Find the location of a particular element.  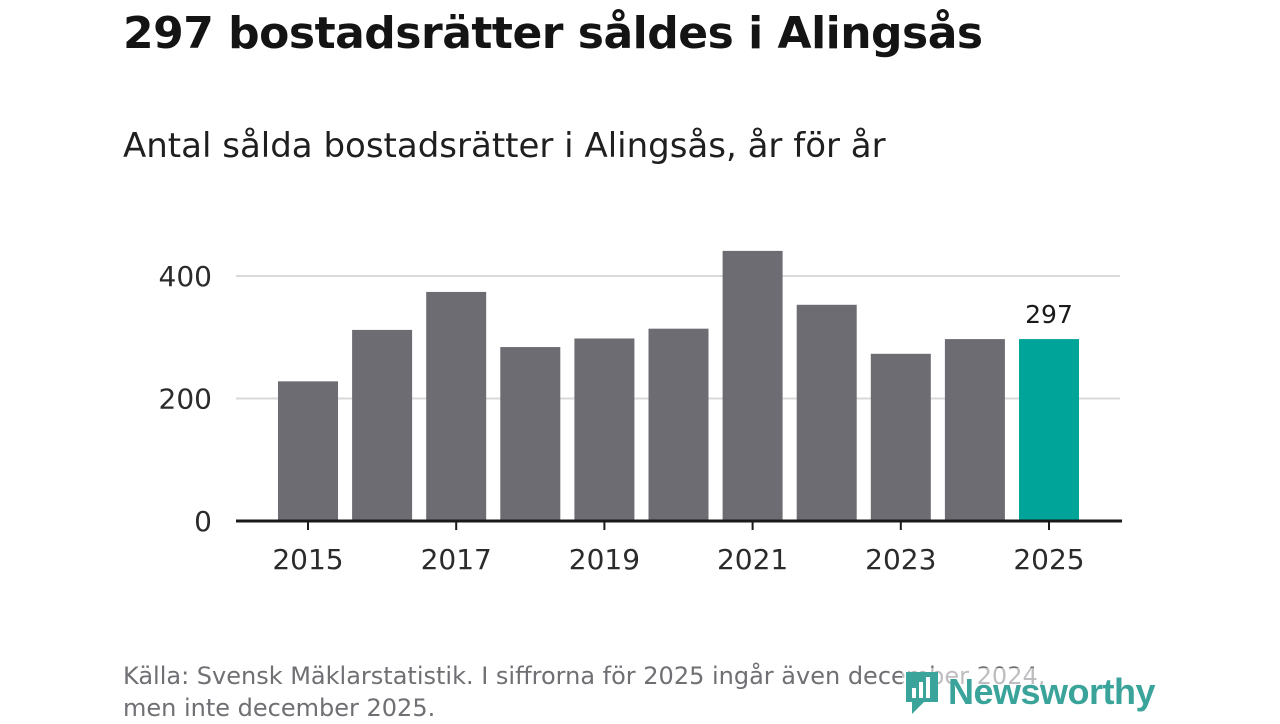

data-labels: 297 is located at coordinates (1049, 314).